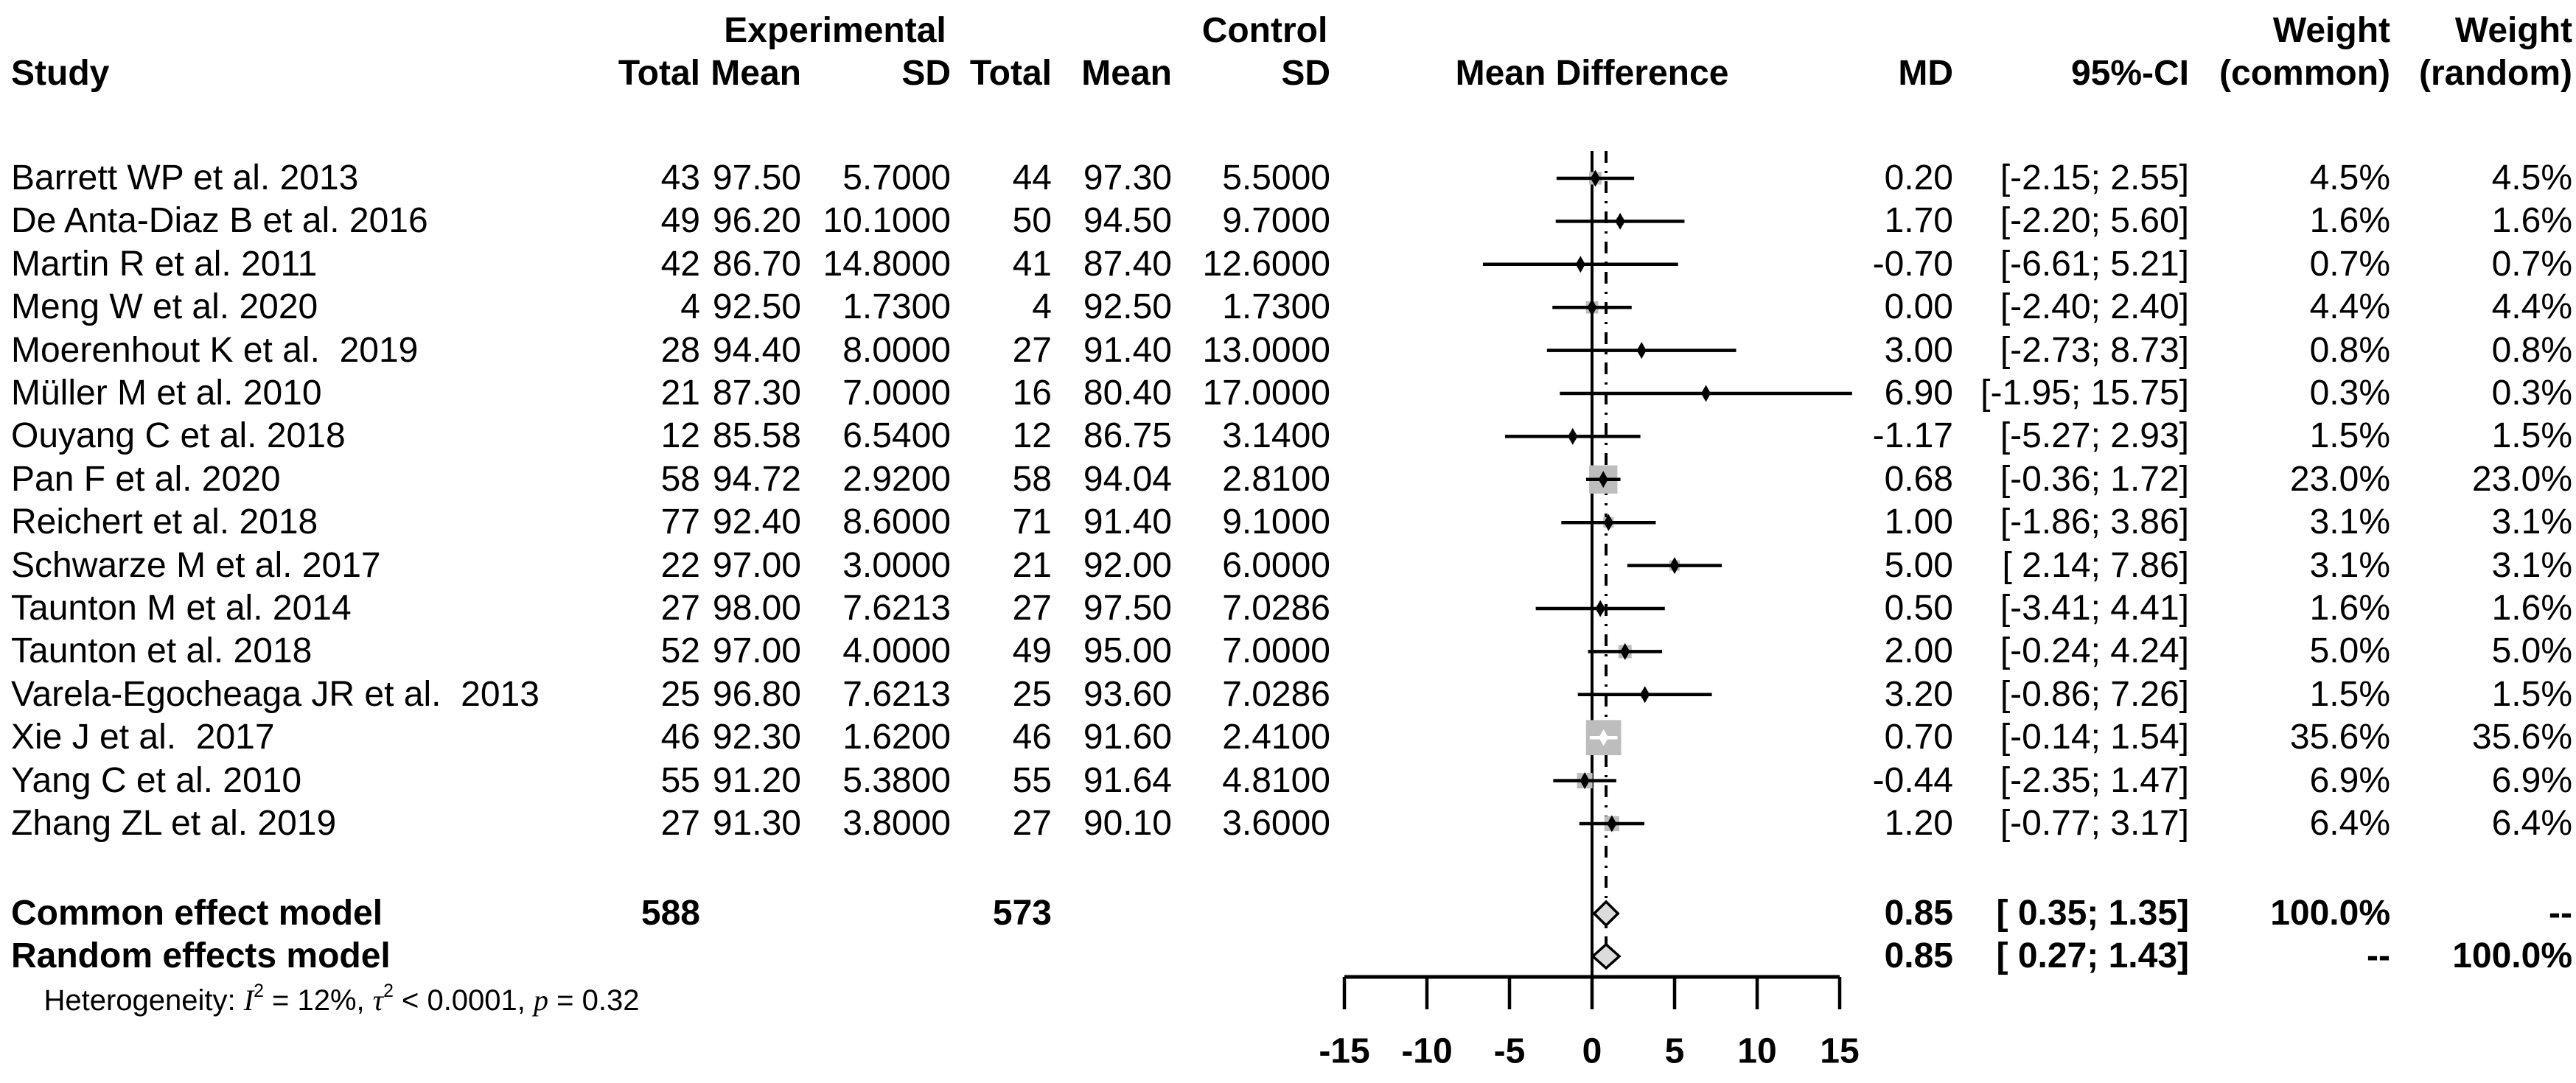  I want to click on weight-random-value: 4.5%, so click(2531, 177).